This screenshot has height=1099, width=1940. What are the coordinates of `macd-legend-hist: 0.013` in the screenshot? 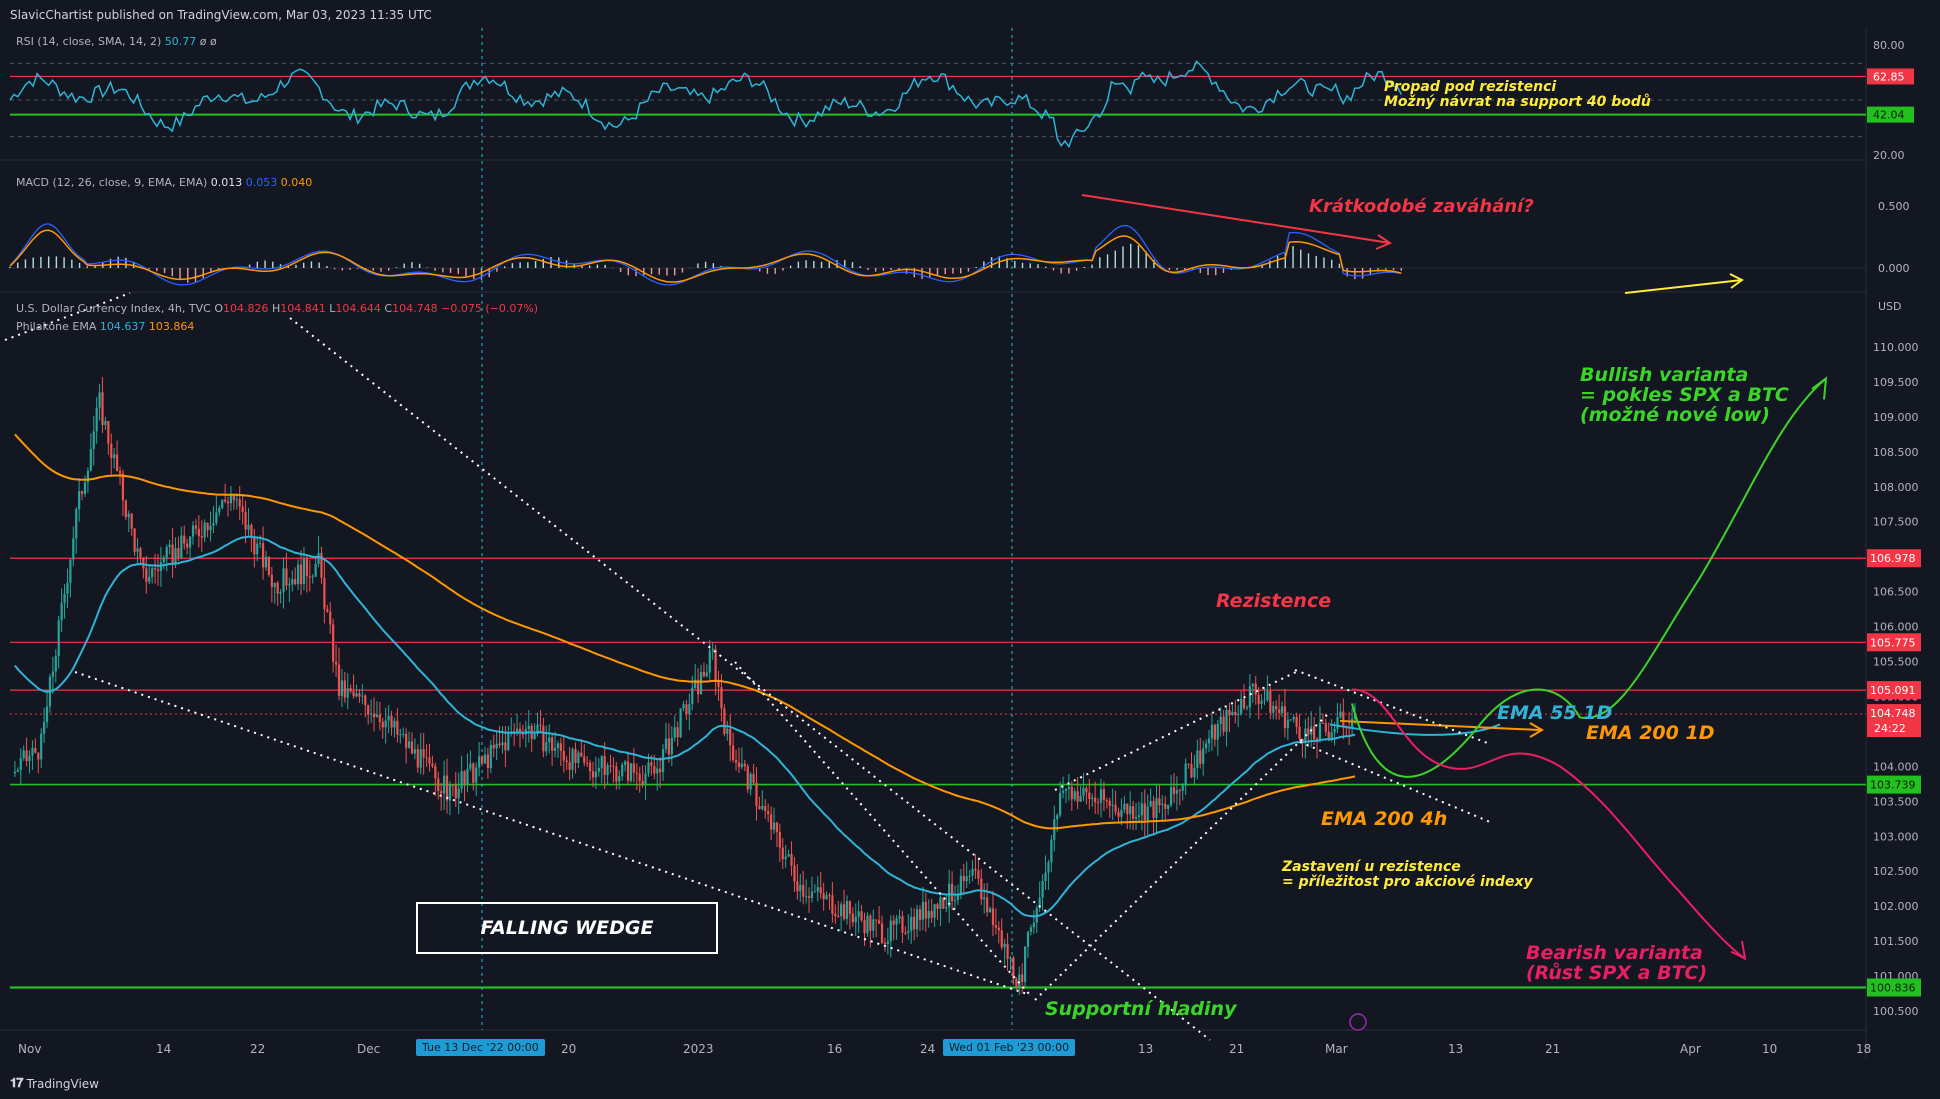 It's located at (226, 182).